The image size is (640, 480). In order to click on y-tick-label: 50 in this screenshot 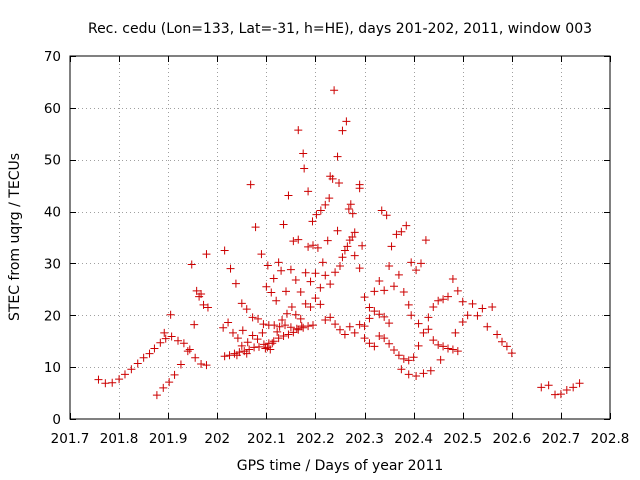, I will do `click(52, 161)`.